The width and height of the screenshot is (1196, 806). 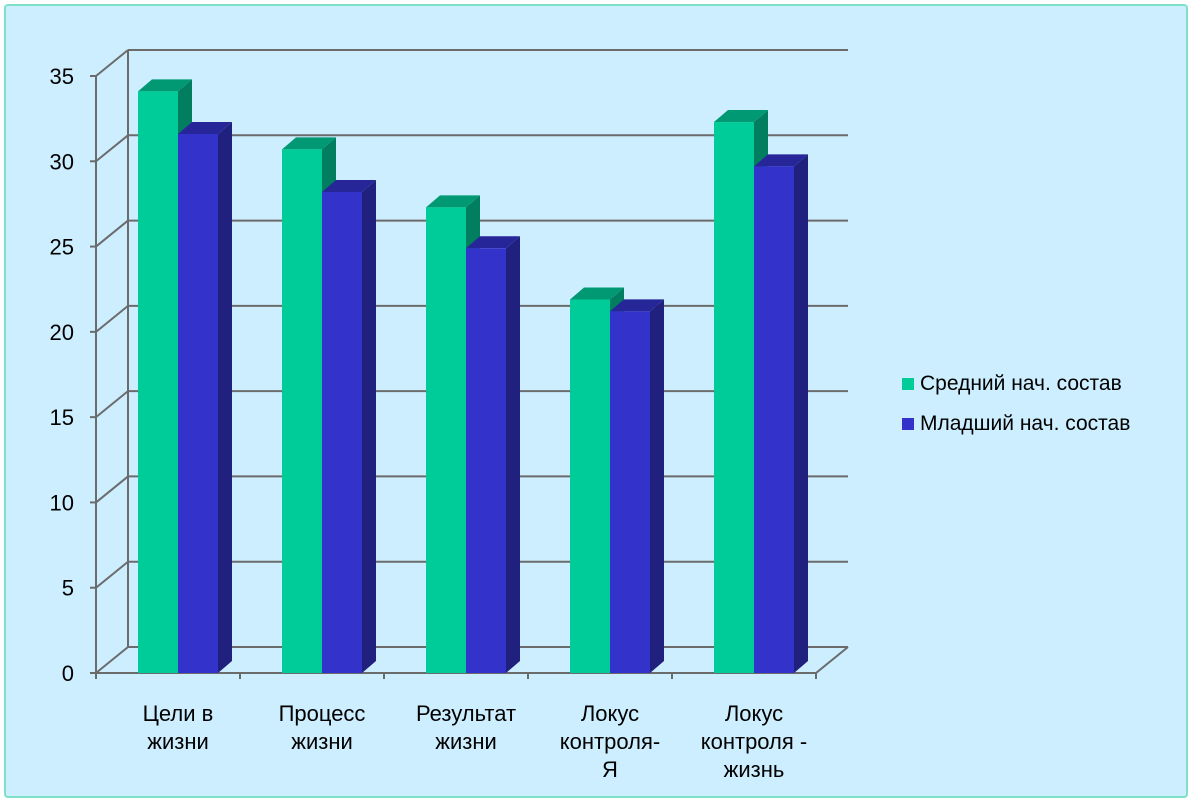 I want to click on y-tick-label: 35, so click(x=62, y=76).